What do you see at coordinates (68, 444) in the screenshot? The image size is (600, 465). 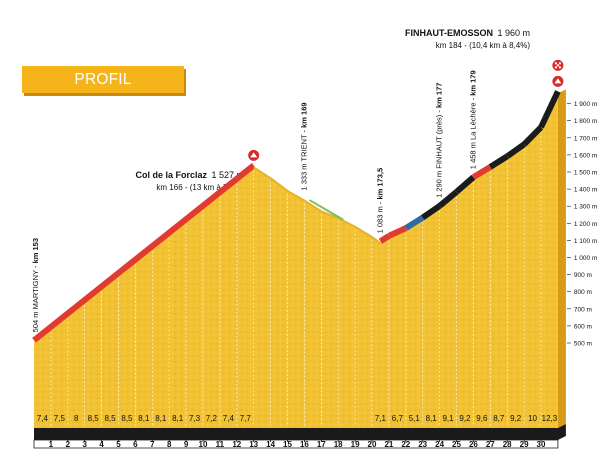 I see `km-tick-label: 2` at bounding box center [68, 444].